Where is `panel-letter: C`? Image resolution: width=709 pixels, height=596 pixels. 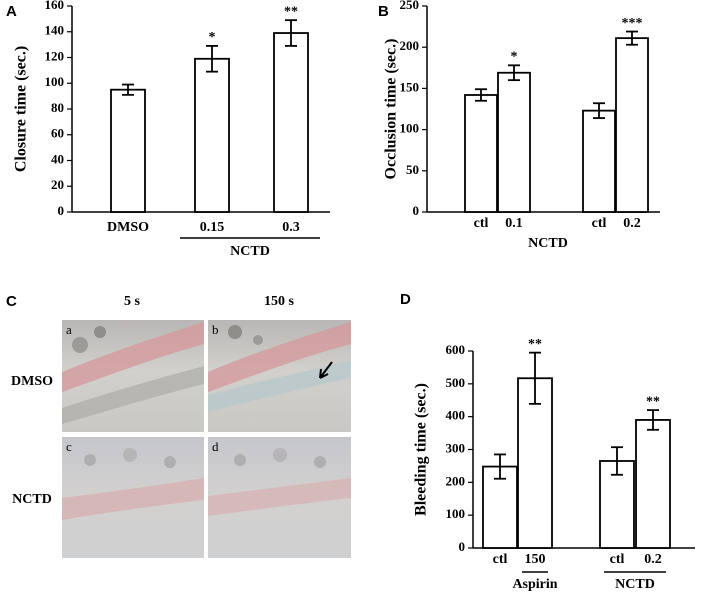 panel-letter: C is located at coordinates (11, 301).